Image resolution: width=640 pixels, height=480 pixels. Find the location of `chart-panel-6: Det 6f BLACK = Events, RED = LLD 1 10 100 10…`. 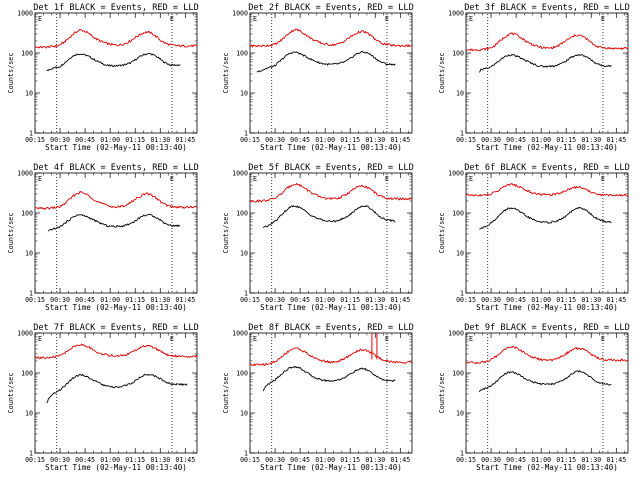

chart-panel-6: Det 6f BLACK = Events, RED = LLD 1 10 100 10… is located at coordinates (534, 237).